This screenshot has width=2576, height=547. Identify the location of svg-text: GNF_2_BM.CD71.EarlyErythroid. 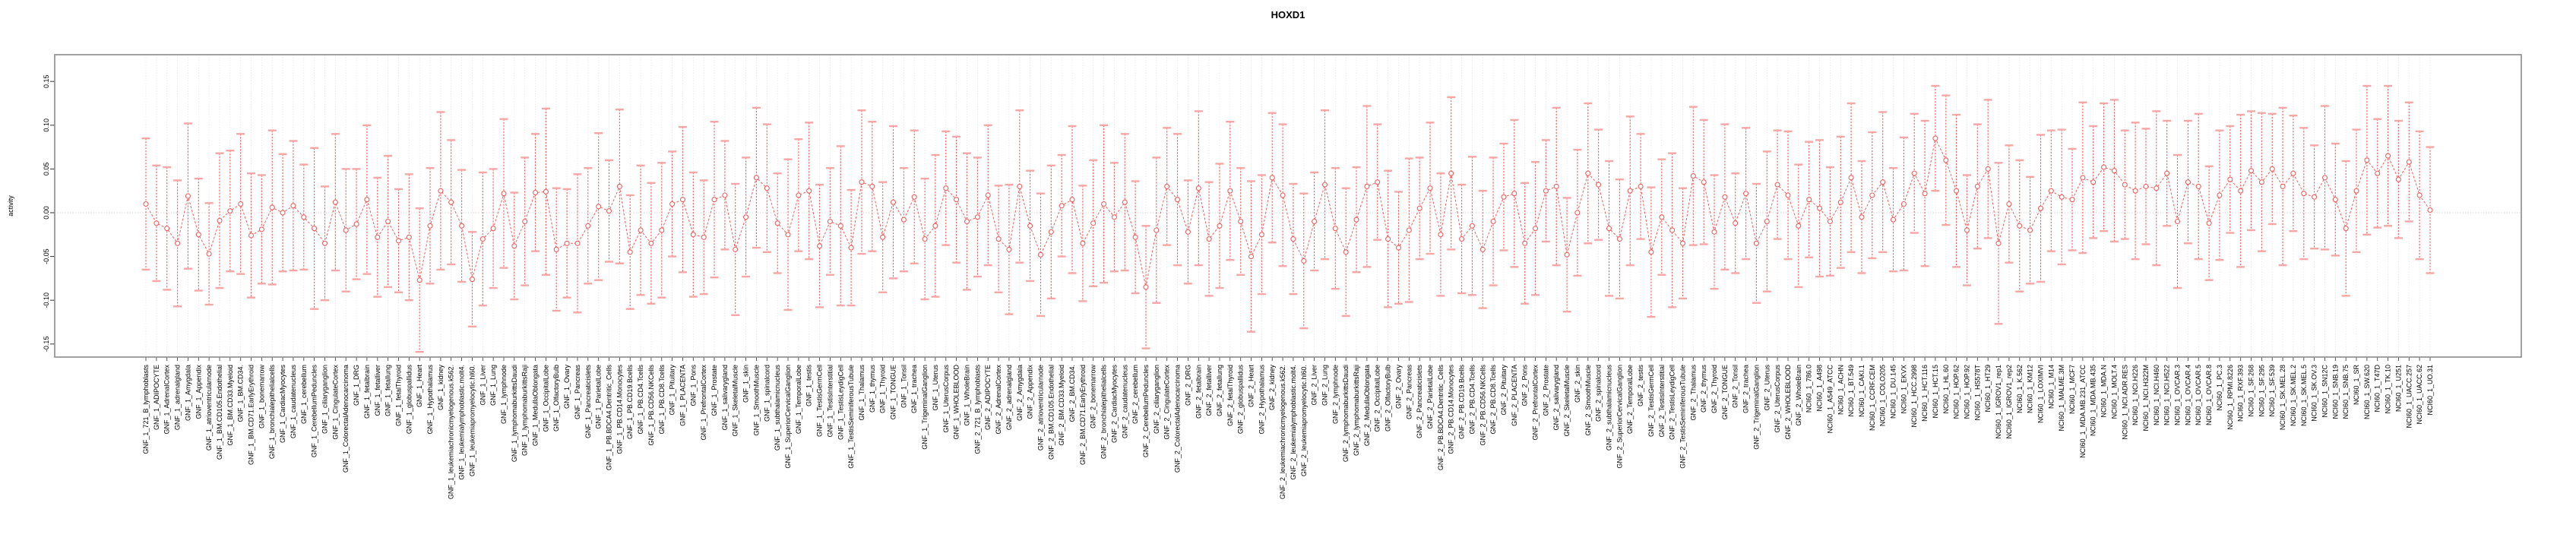
(1083, 415).